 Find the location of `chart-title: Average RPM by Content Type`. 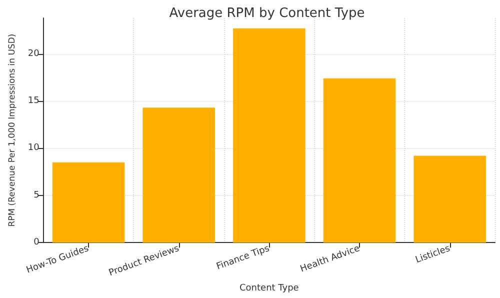

chart-title: Average RPM by Content Type is located at coordinates (267, 13).